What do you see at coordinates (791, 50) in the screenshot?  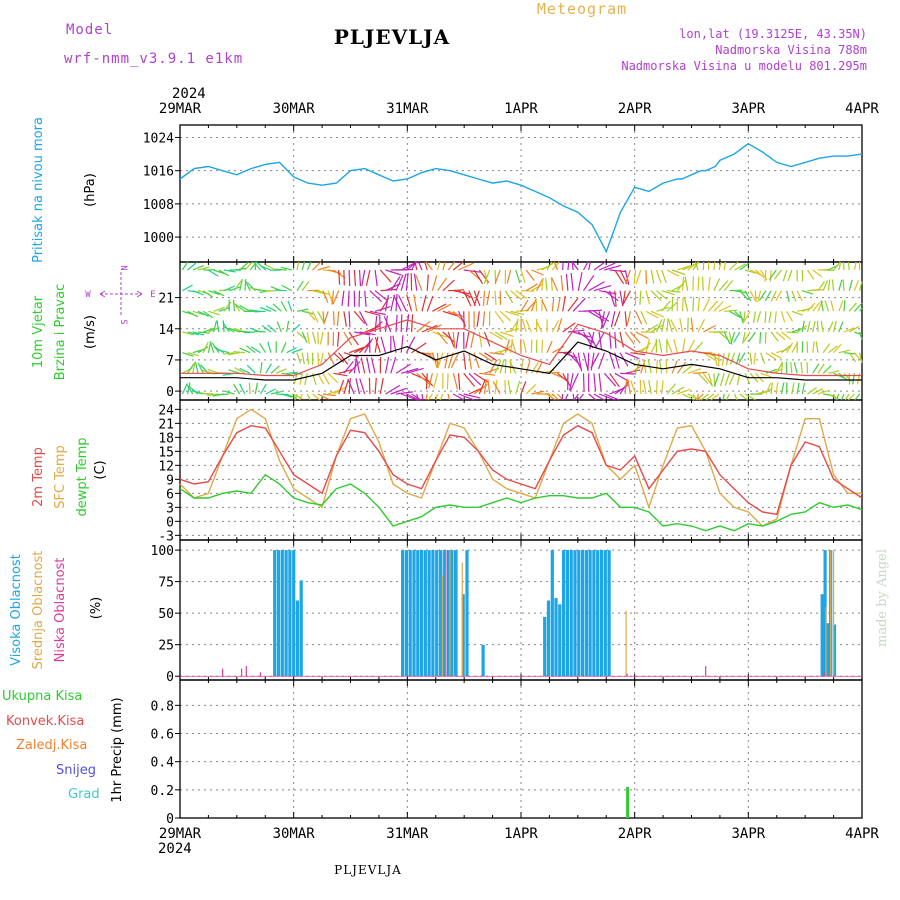 I see `elevation-text: Nadmorska Visina 788m` at bounding box center [791, 50].